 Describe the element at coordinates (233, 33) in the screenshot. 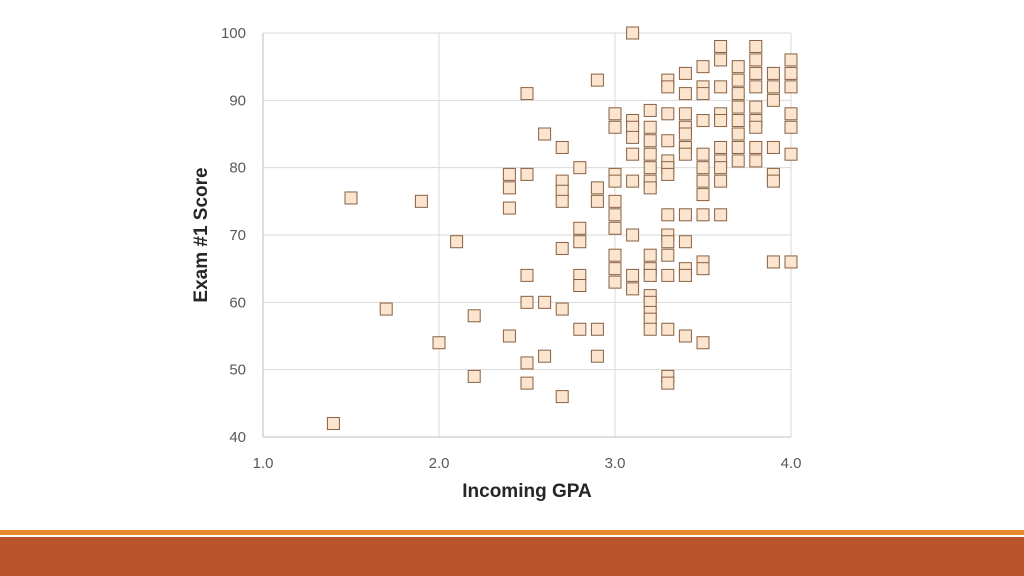

I see `y-tick-label: 100` at that location.